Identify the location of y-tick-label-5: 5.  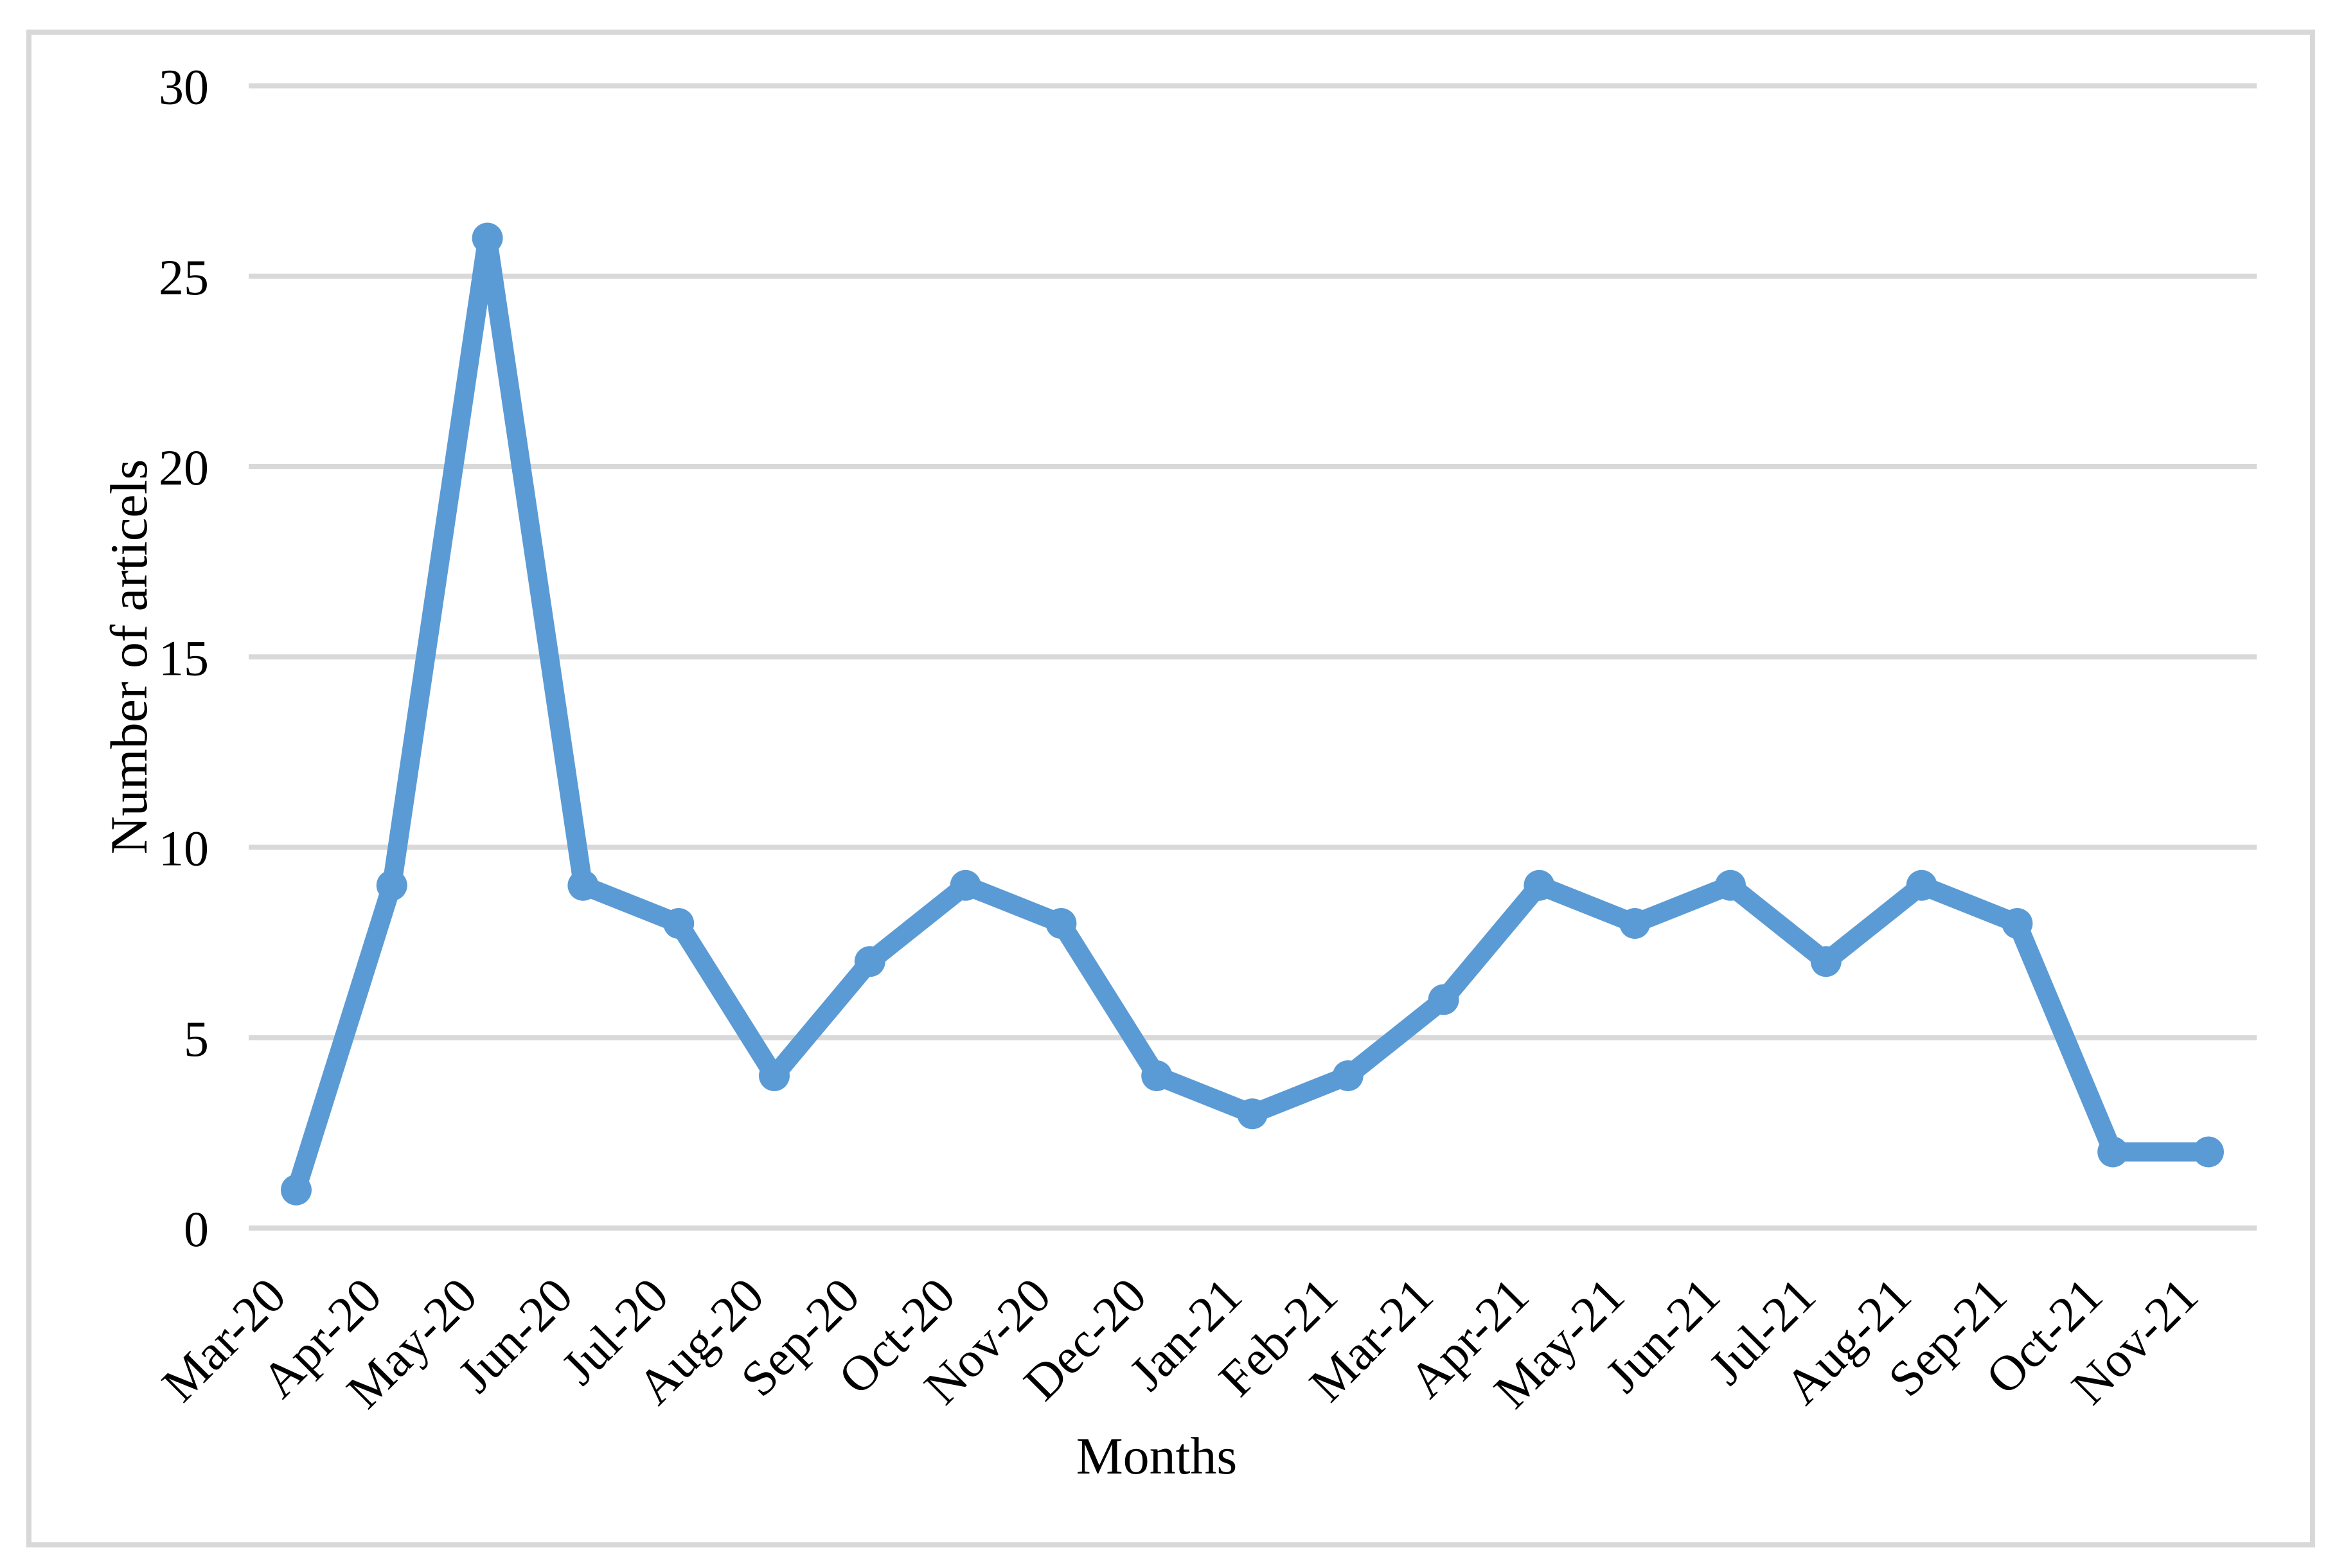
(197, 1039).